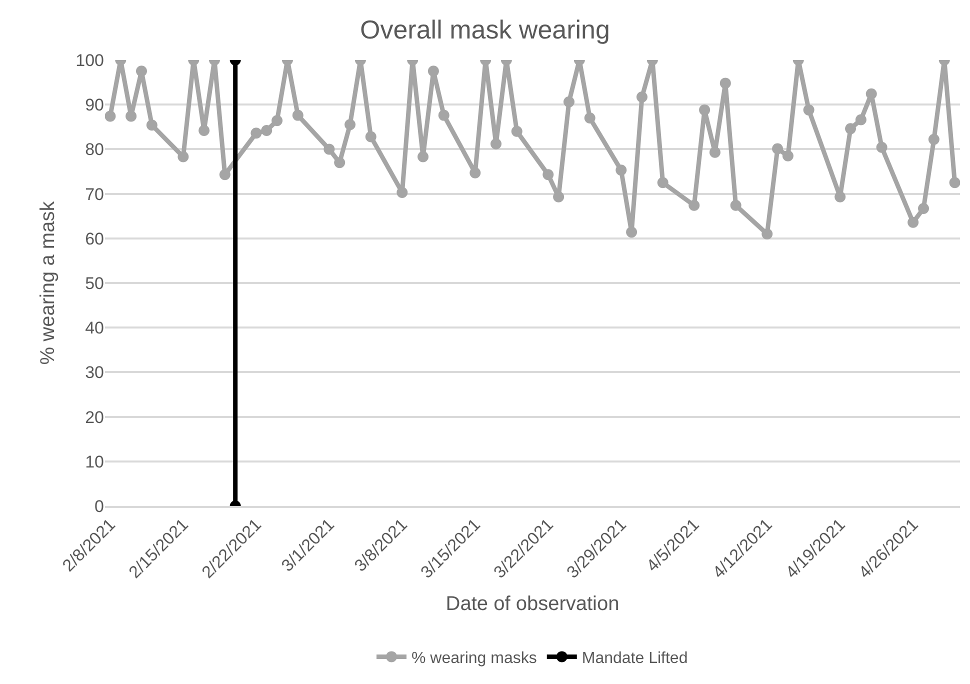  Describe the element at coordinates (94, 238) in the screenshot. I see `y-tick-label: 60` at that location.